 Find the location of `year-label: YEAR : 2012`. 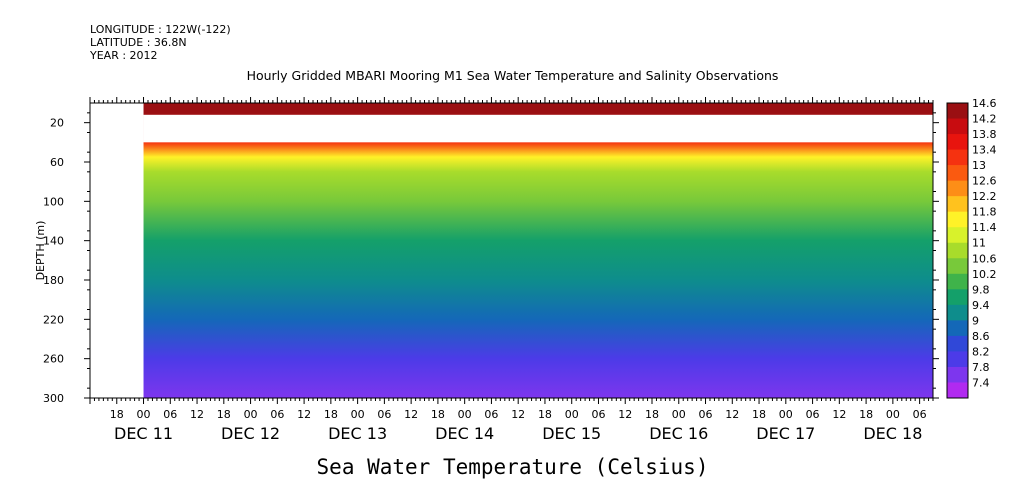

year-label: YEAR : 2012 is located at coordinates (124, 55).